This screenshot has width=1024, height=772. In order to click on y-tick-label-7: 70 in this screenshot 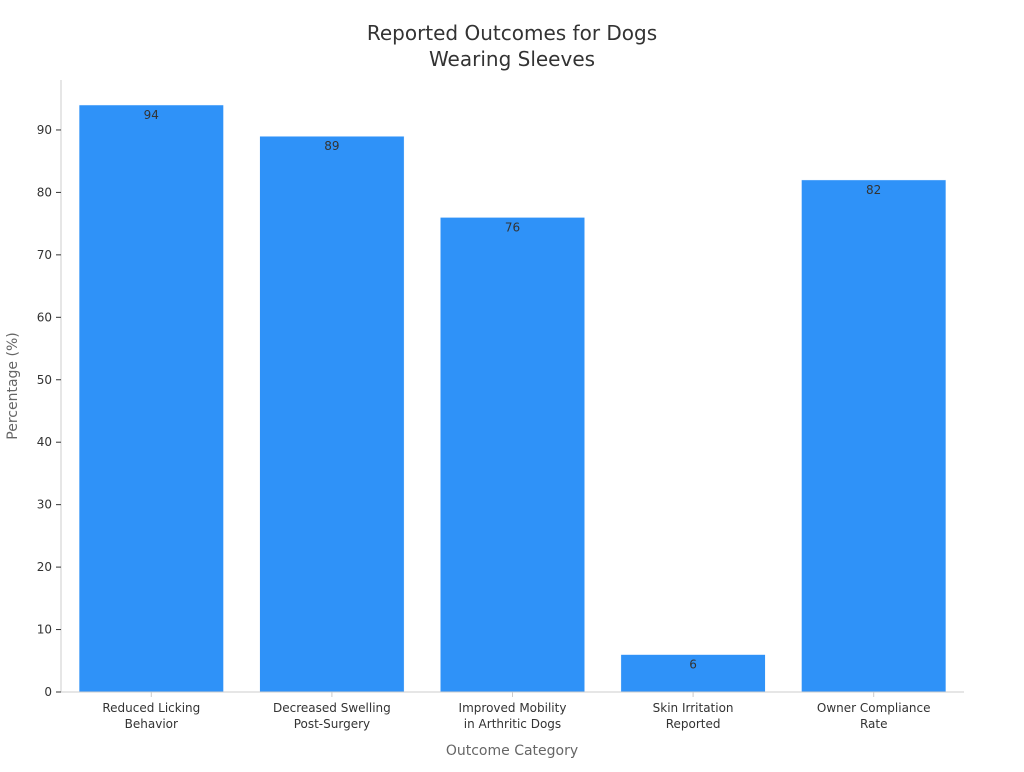, I will do `click(44, 255)`.